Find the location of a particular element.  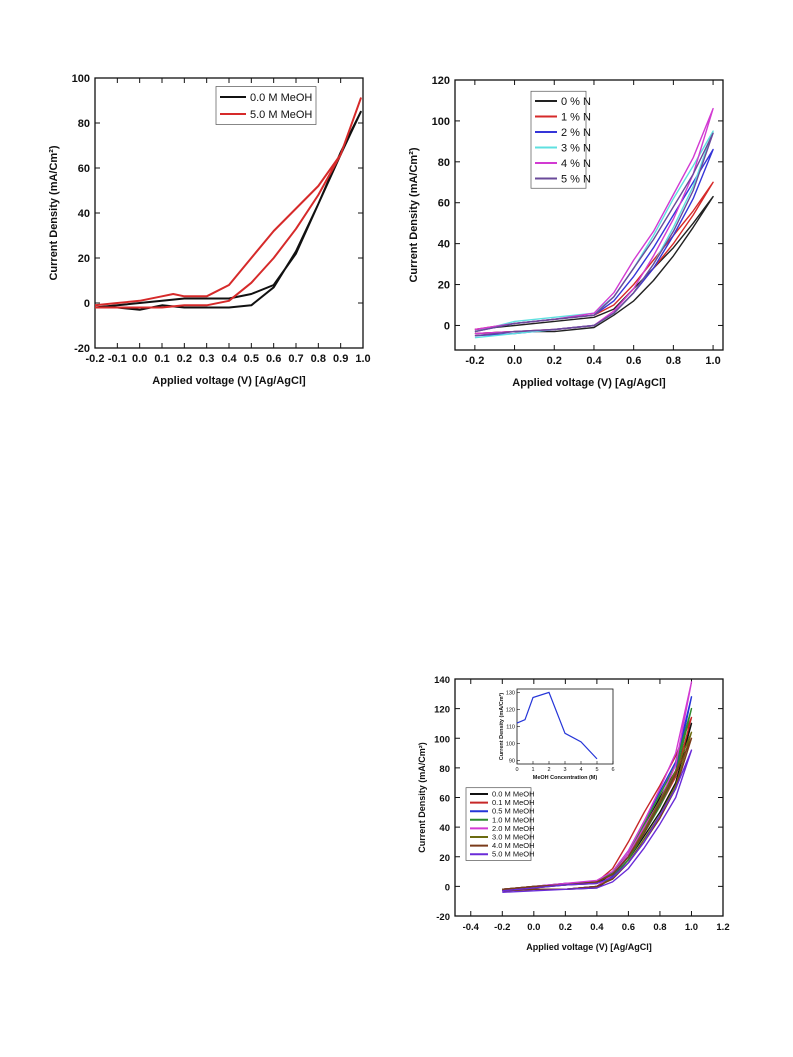

inset-y-tick-label: 120 is located at coordinates (510, 710).